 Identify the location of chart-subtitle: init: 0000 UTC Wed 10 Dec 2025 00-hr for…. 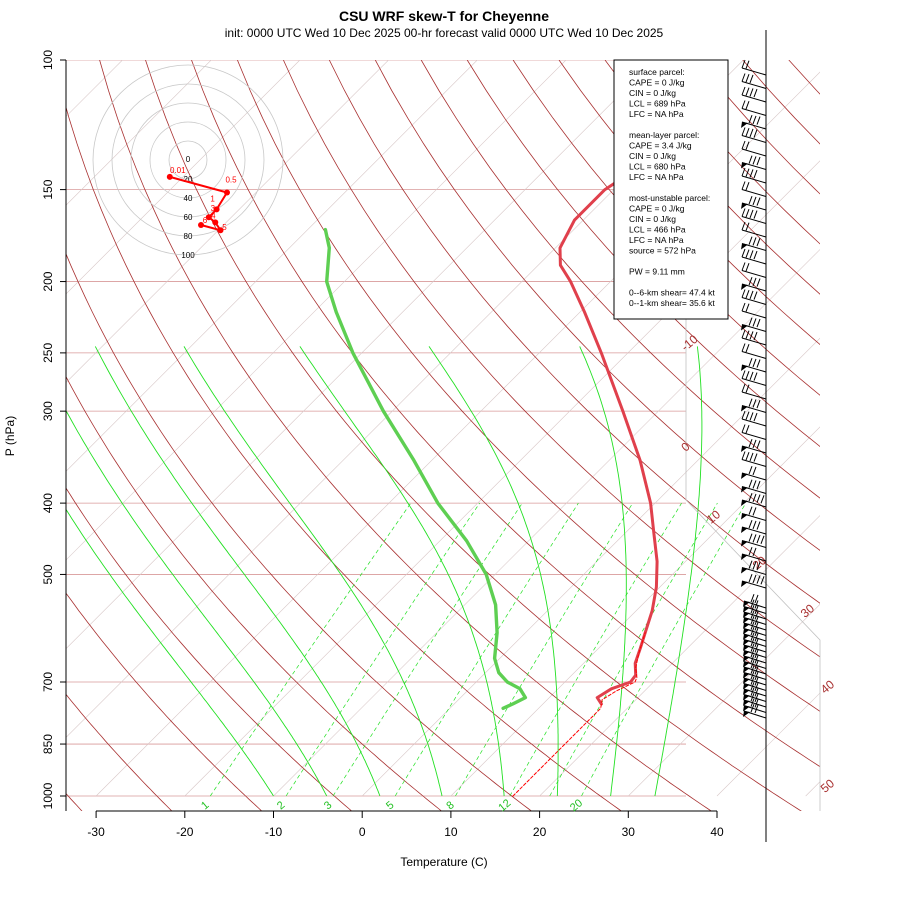
(444, 33).